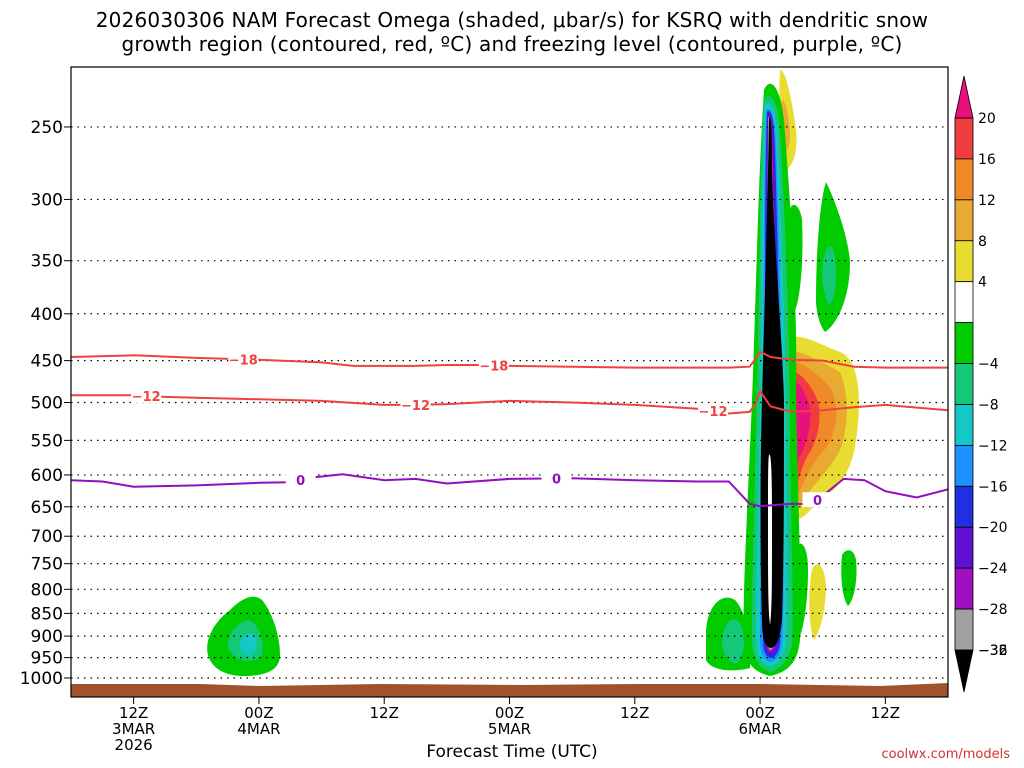  Describe the element at coordinates (759, 713) in the screenshot. I see `x-tick-label-66-0: 00Z` at that location.